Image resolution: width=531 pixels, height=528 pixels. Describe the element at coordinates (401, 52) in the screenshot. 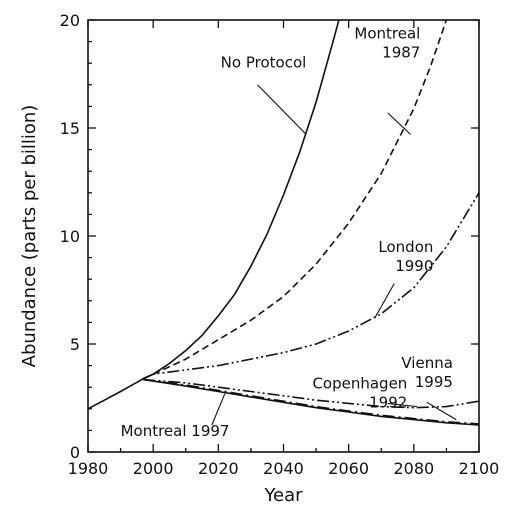

I see `annotation-label-montreal-1987-line2: 1987` at that location.